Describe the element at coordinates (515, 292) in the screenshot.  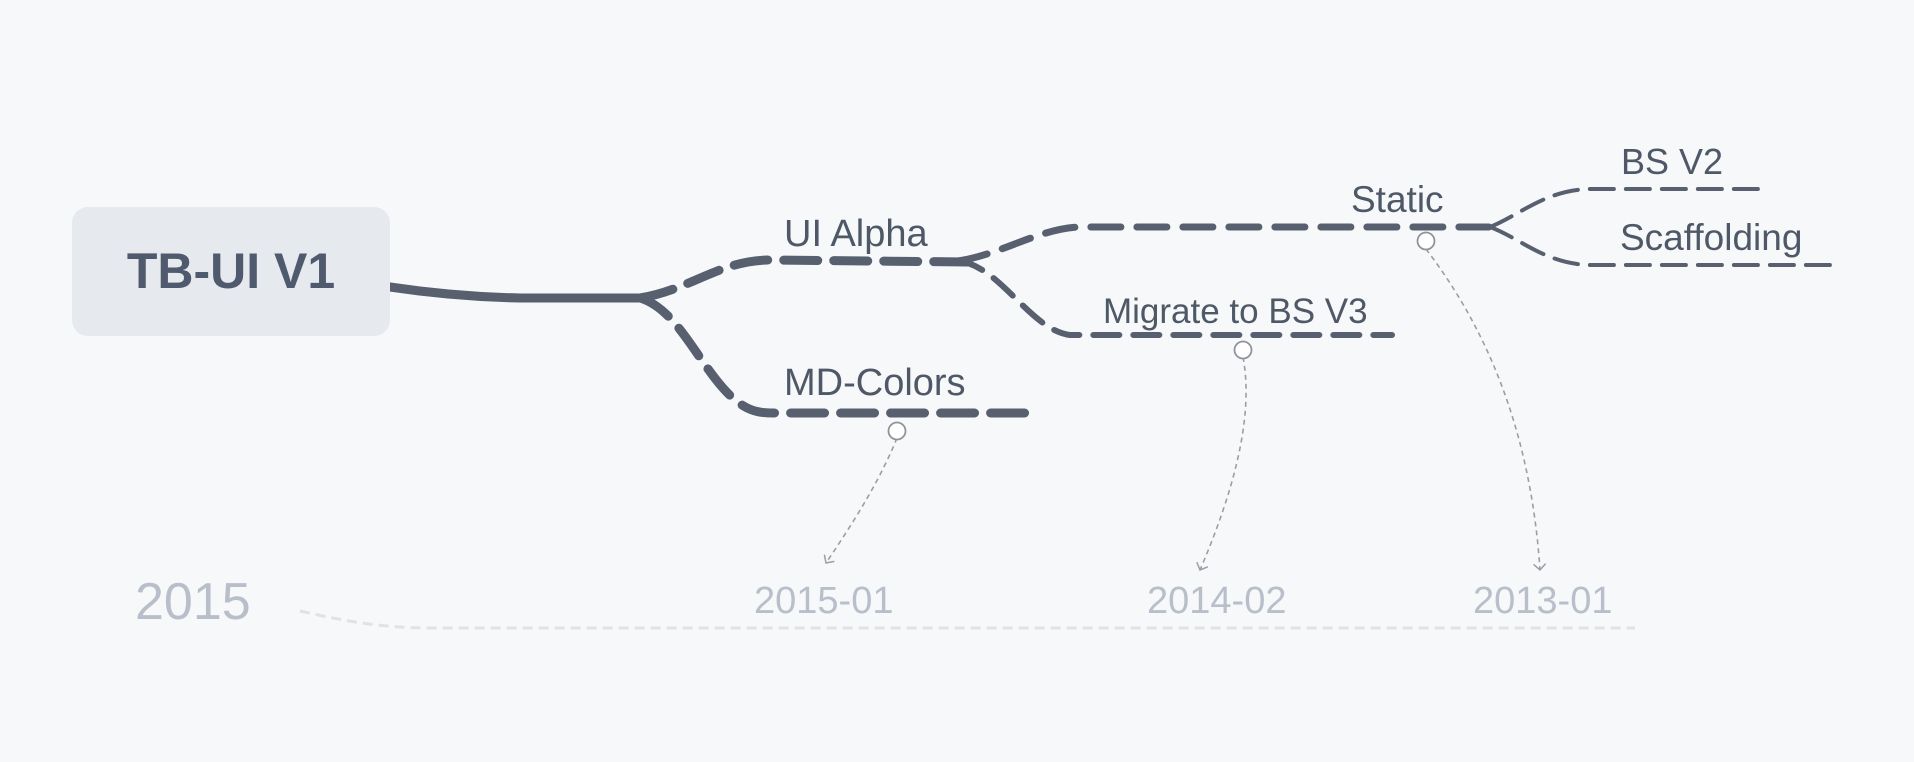
I see `root-branch` at that location.